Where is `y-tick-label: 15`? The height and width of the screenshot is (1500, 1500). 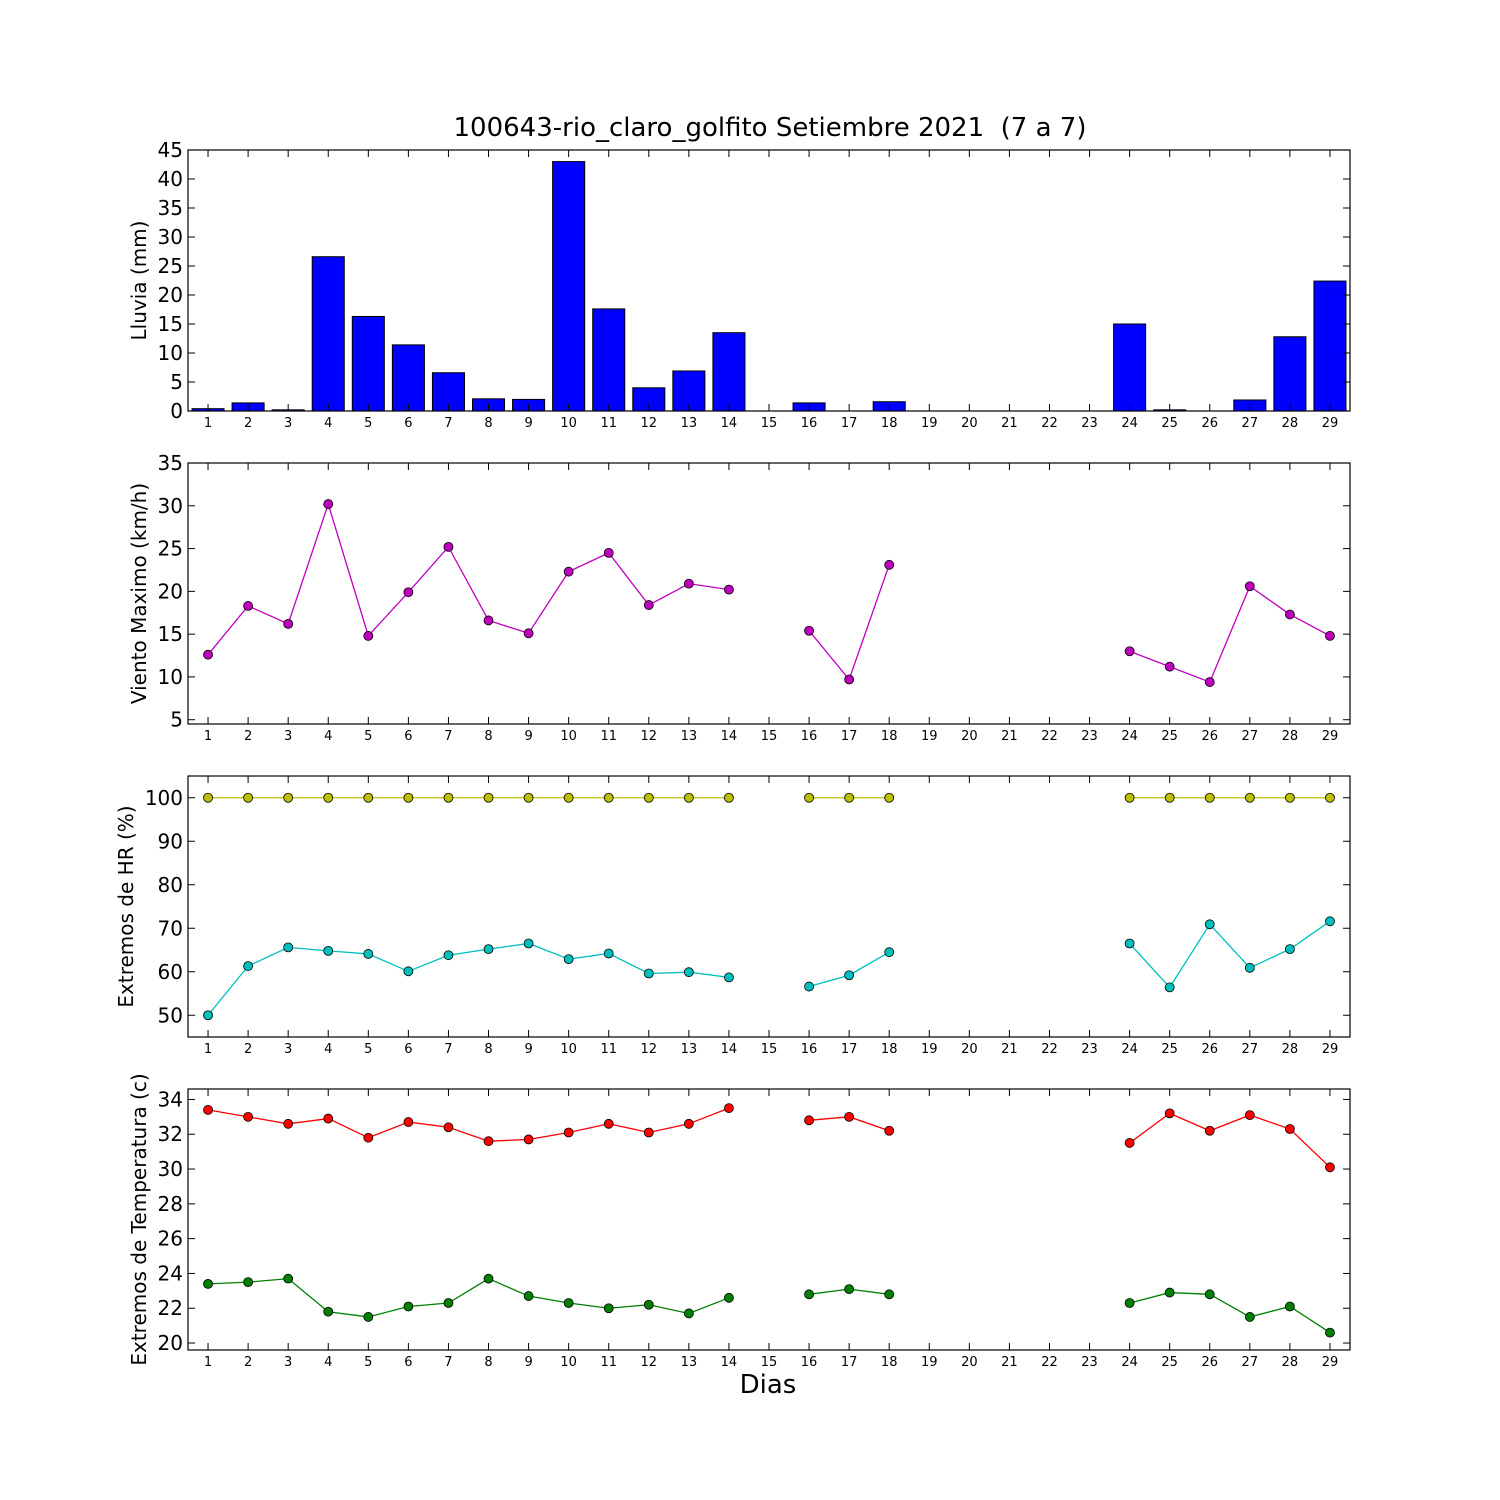
y-tick-label: 15 is located at coordinates (170, 634).